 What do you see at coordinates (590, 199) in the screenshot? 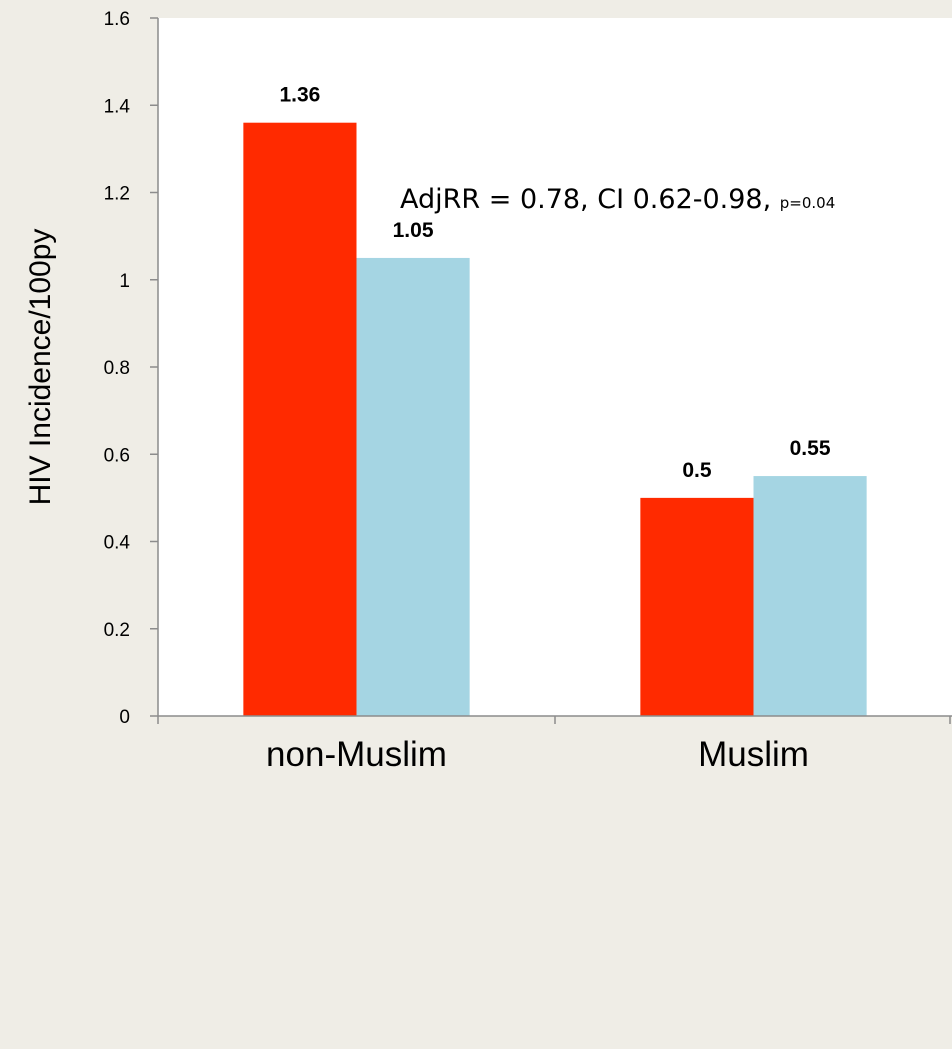
I see `annotation-main: AdjRR = 0.78, CI 0.62-0.98,` at bounding box center [590, 199].